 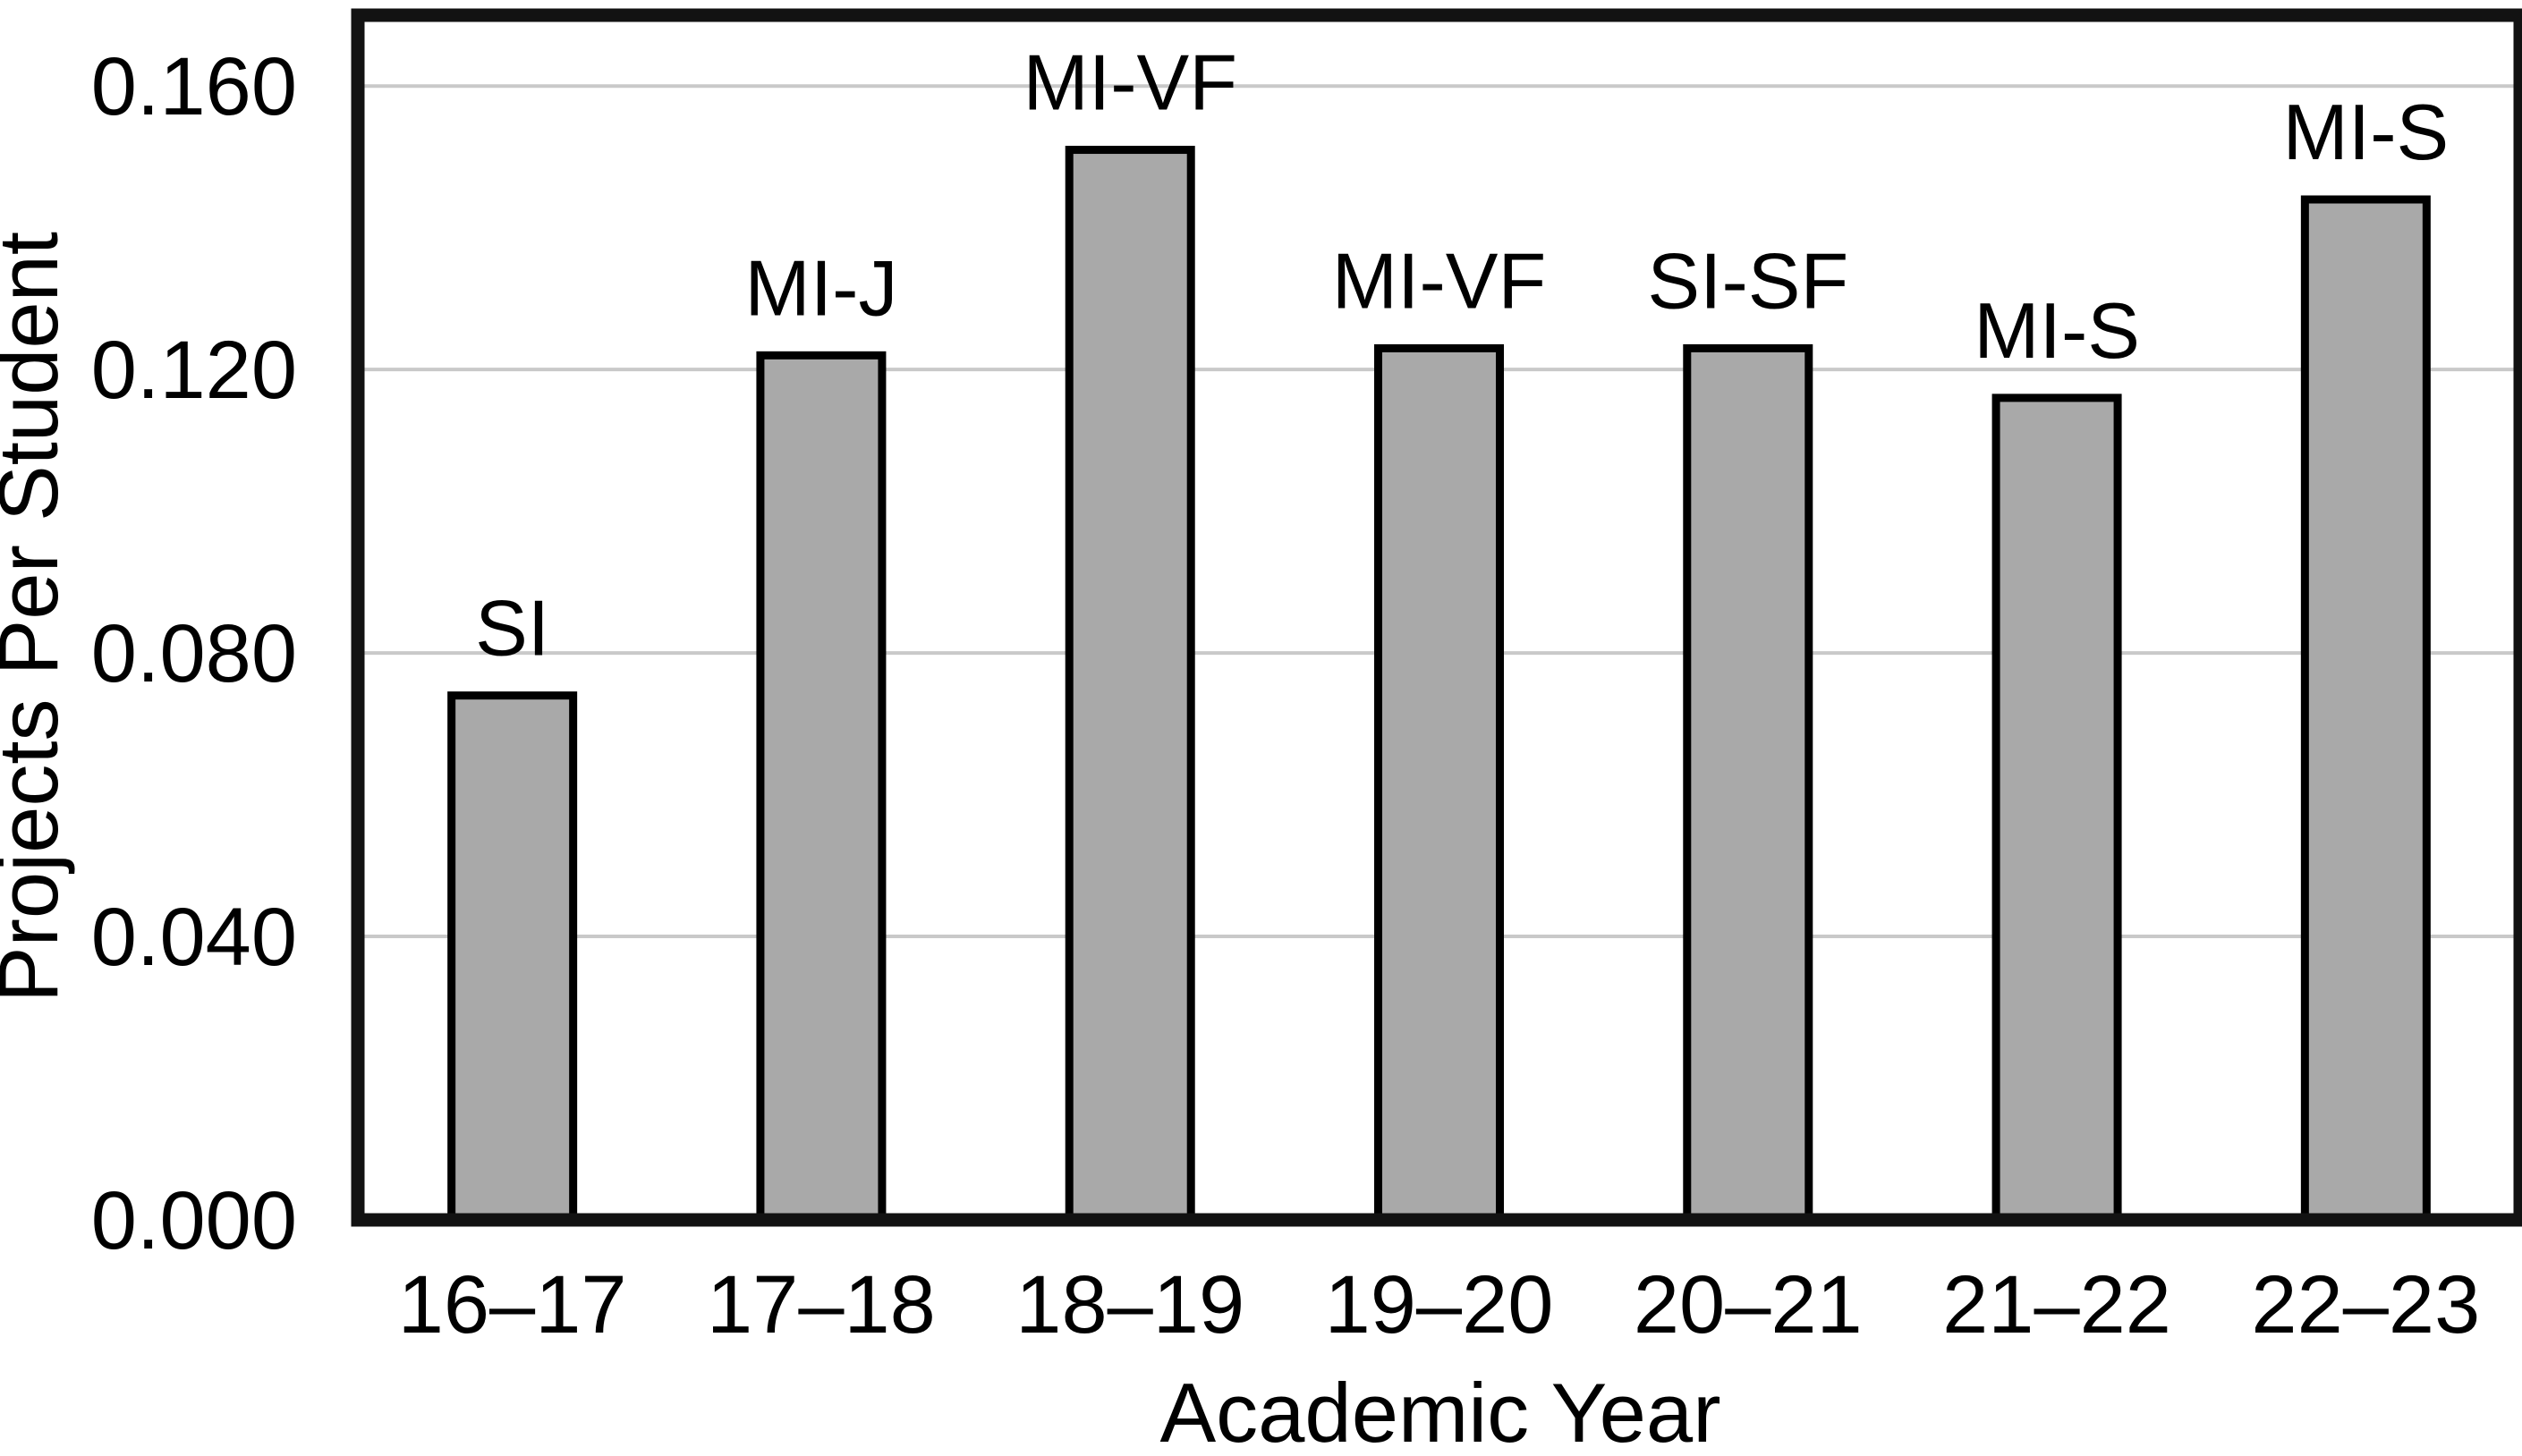 I want to click on y-tick-label: 0.160, so click(x=194, y=86).